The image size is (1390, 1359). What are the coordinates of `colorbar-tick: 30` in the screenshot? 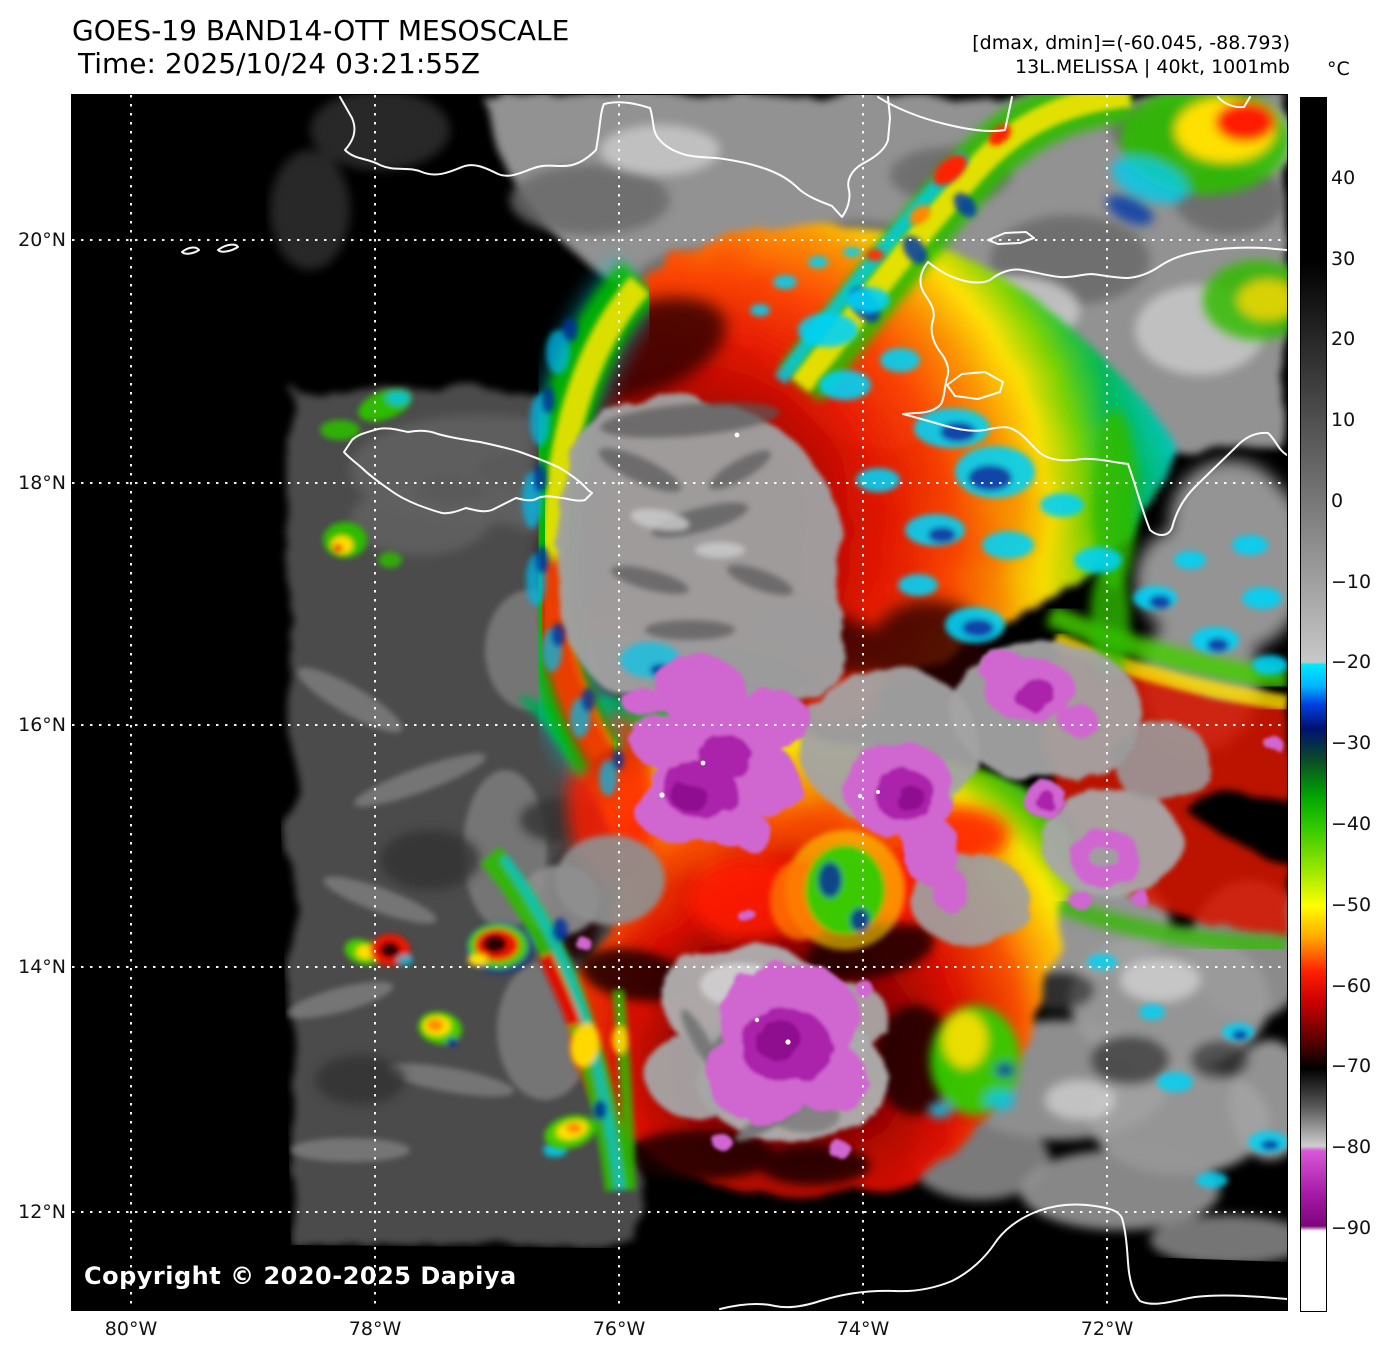 It's located at (1343, 259).